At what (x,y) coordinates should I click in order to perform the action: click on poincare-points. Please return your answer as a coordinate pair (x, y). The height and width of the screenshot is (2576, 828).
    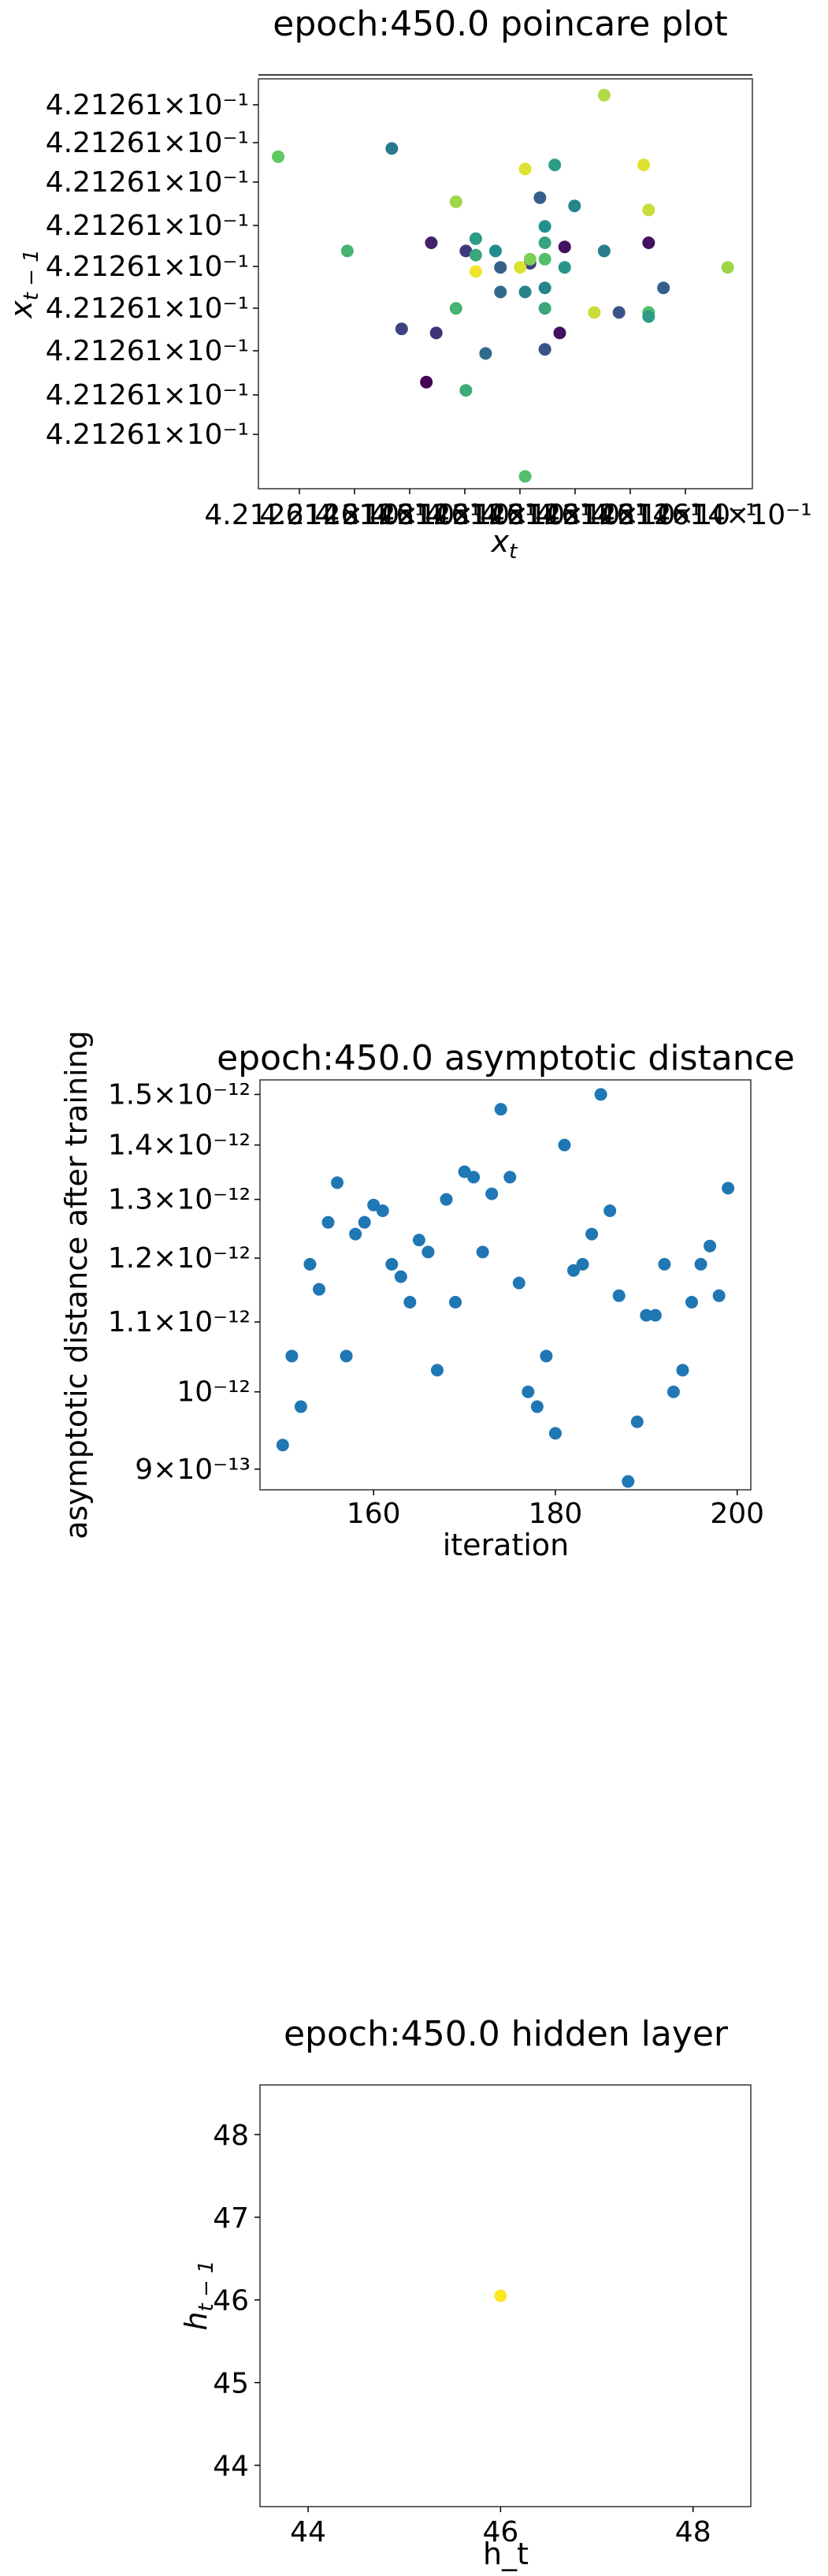
    Looking at the image, I should click on (503, 285).